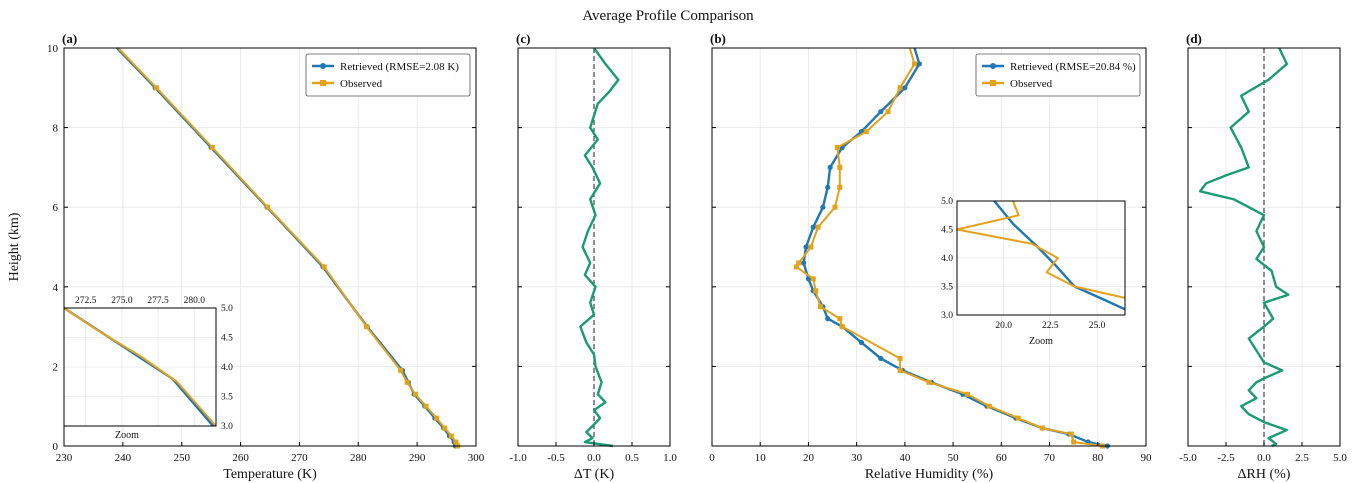  What do you see at coordinates (476, 458) in the screenshot?
I see `x-tick-label: 300` at bounding box center [476, 458].